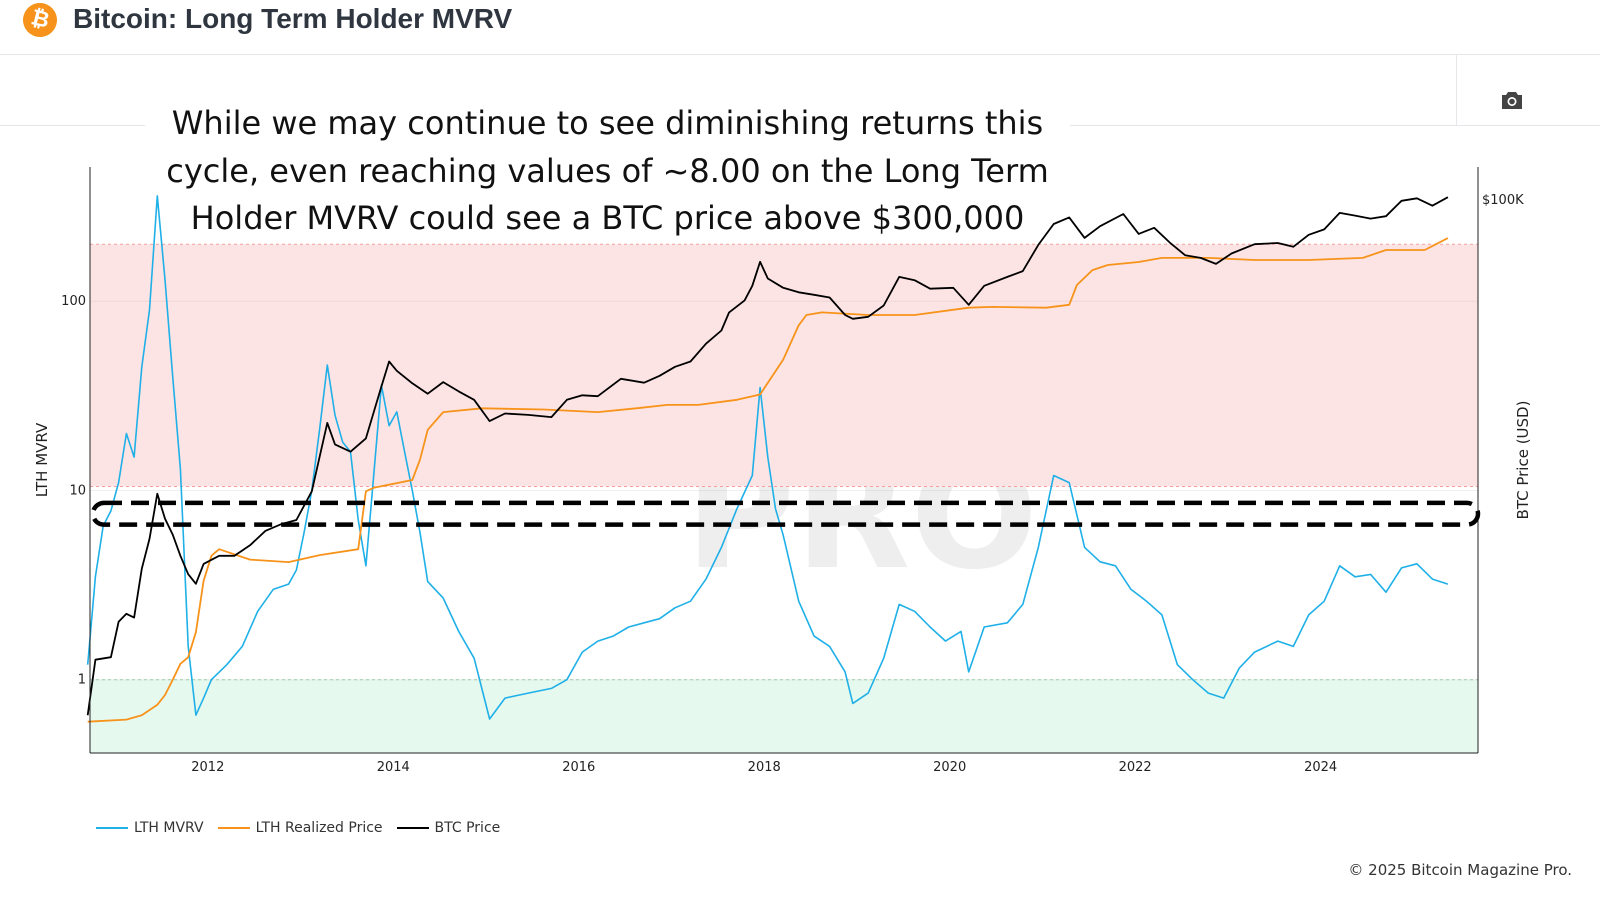 The height and width of the screenshot is (899, 1600). Describe the element at coordinates (42, 459) in the screenshot. I see `y-axis-label: LTH MVRV` at that location.